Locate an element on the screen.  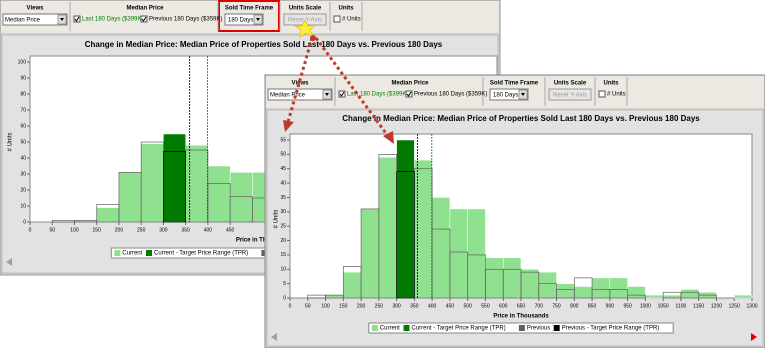
annotation-overlay is located at coordinates (338, 81).